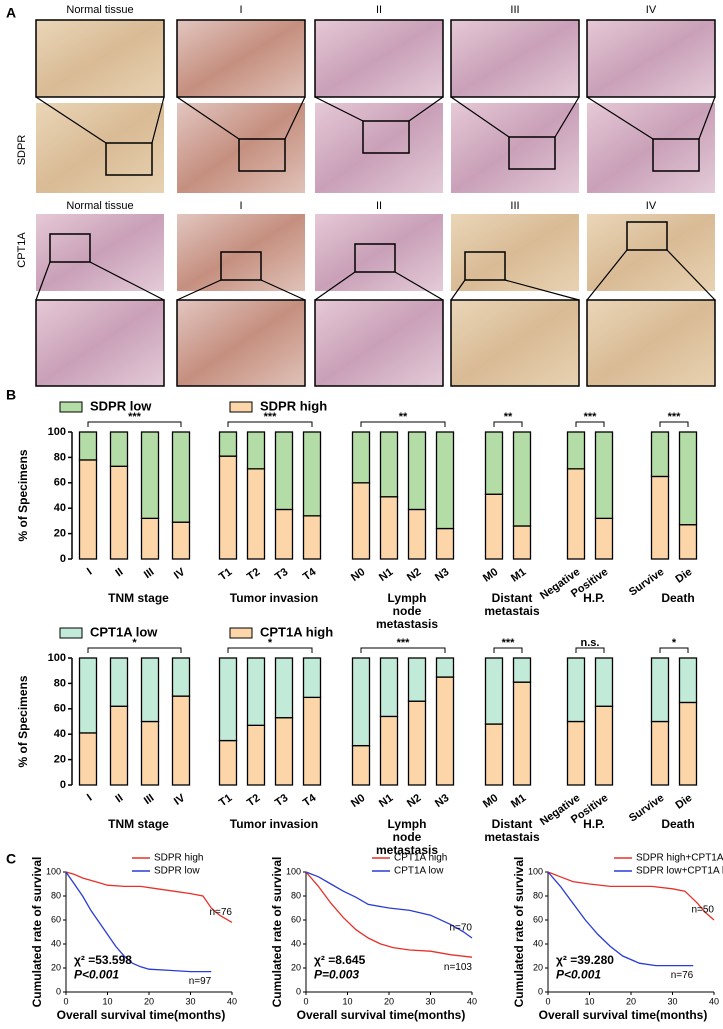 This screenshot has height=1029, width=723. I want to click on x-tick-label: N2, so click(414, 801).